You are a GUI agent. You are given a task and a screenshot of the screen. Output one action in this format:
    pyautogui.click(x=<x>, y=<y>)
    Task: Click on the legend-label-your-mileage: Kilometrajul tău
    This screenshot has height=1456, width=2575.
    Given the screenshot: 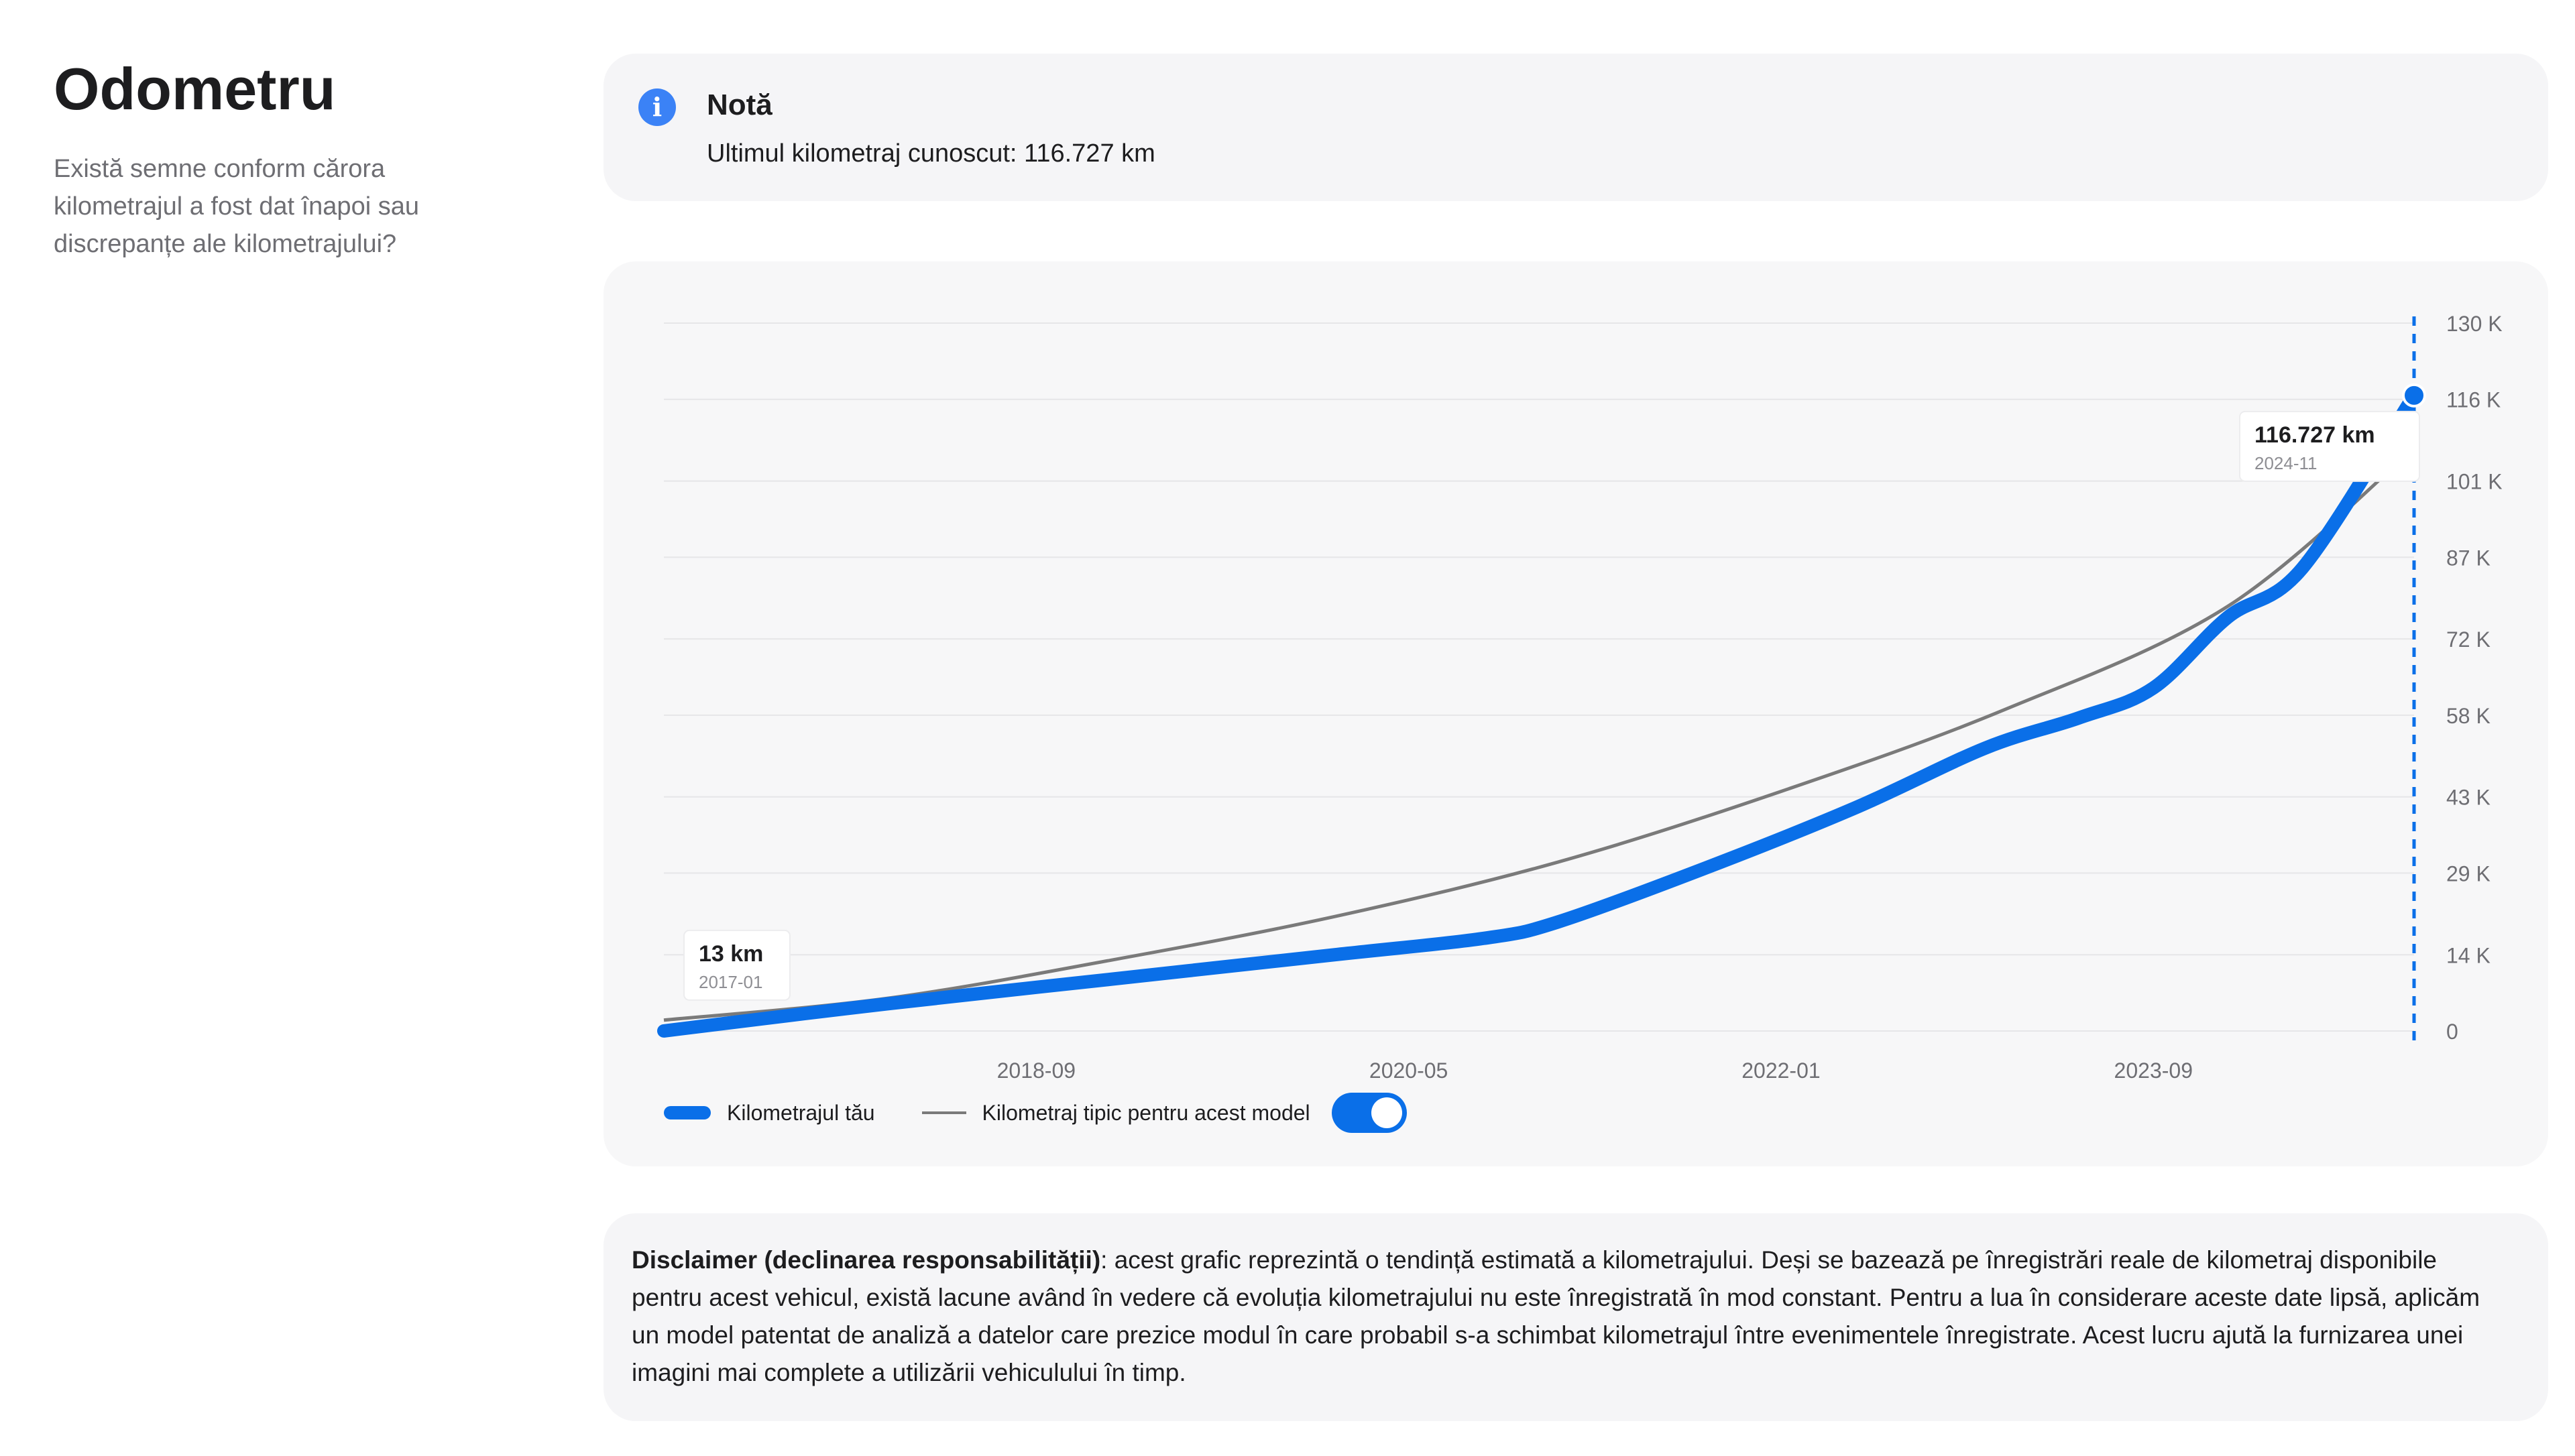 What is the action you would take?
    pyautogui.click(x=801, y=1112)
    